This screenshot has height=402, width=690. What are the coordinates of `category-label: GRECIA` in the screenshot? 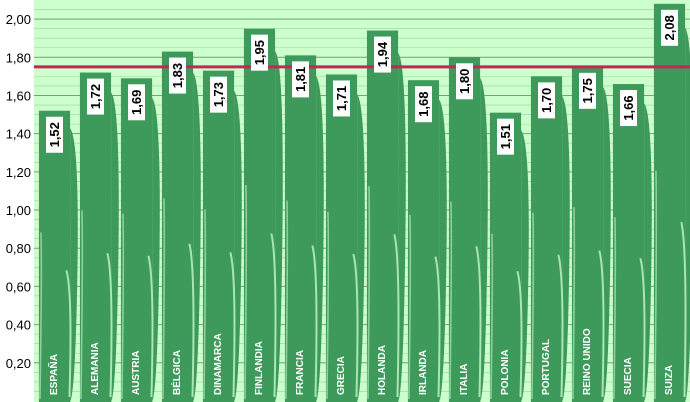 It's located at (341, 375).